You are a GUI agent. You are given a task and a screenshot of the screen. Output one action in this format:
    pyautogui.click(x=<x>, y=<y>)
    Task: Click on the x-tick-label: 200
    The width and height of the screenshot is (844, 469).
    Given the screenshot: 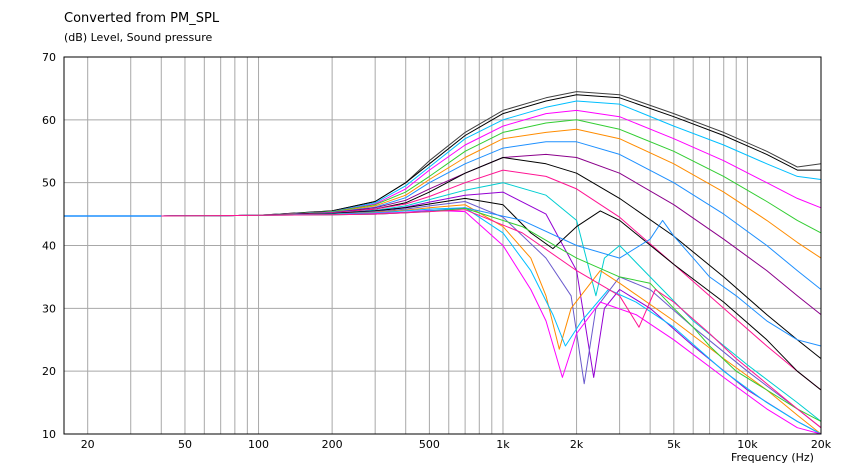 What is the action you would take?
    pyautogui.click(x=332, y=444)
    